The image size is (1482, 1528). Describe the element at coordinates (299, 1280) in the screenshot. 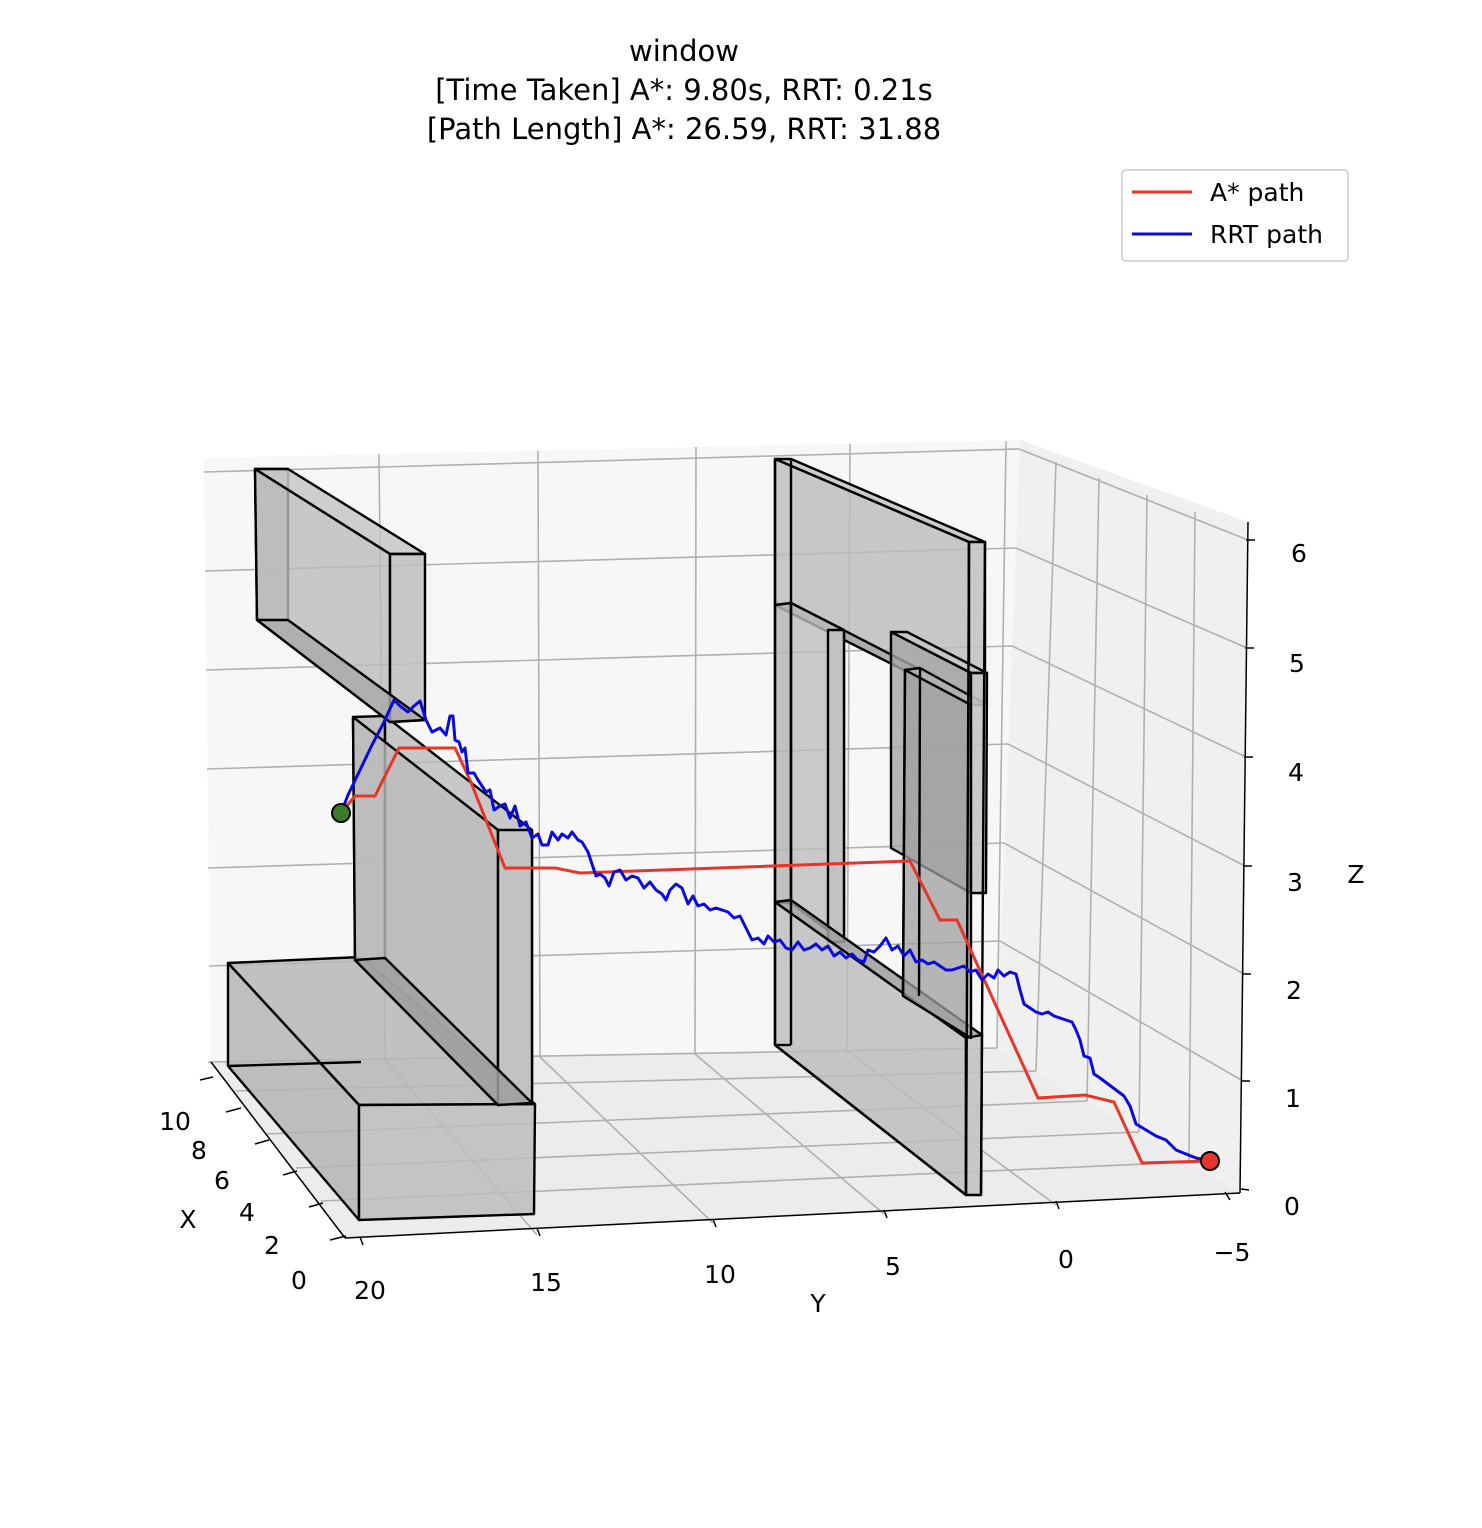

I see `x-tick-label: 0` at that location.